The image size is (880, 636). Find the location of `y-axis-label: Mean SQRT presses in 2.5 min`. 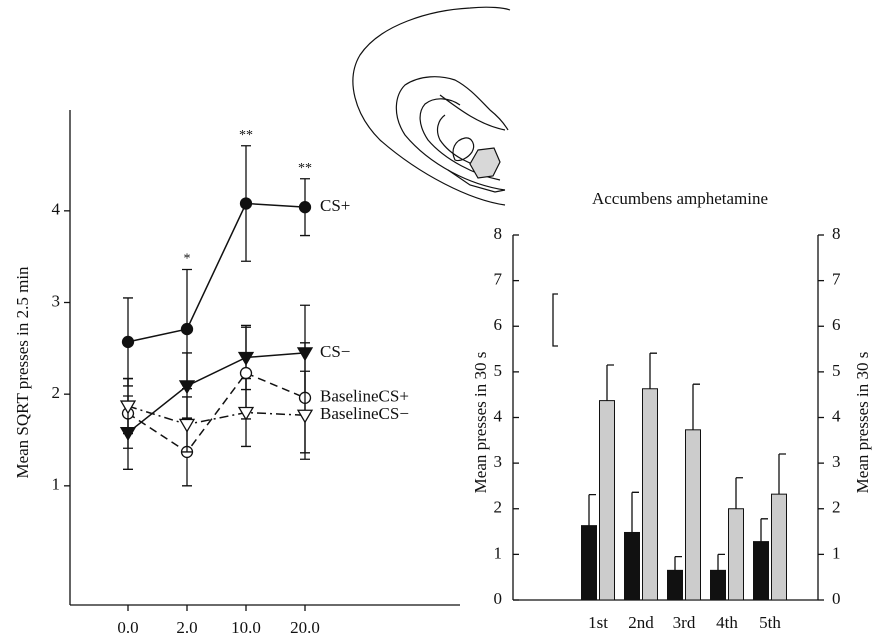

y-axis-label: Mean SQRT presses in 2.5 min is located at coordinates (22, 372).